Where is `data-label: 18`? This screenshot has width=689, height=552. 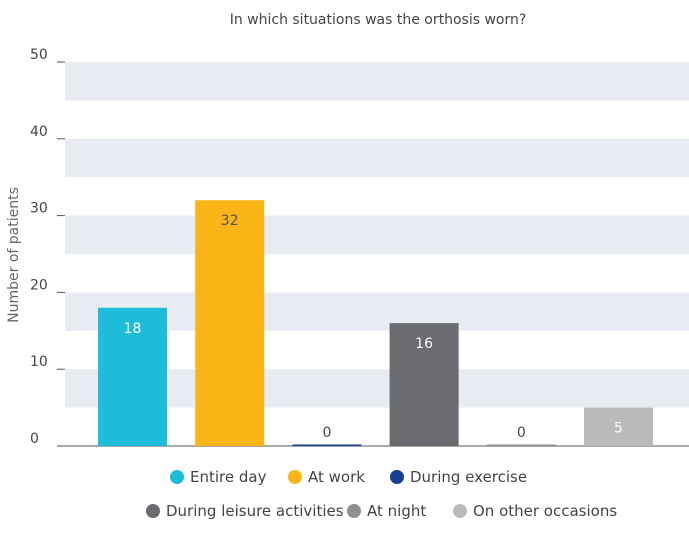
data-label: 18 is located at coordinates (133, 329).